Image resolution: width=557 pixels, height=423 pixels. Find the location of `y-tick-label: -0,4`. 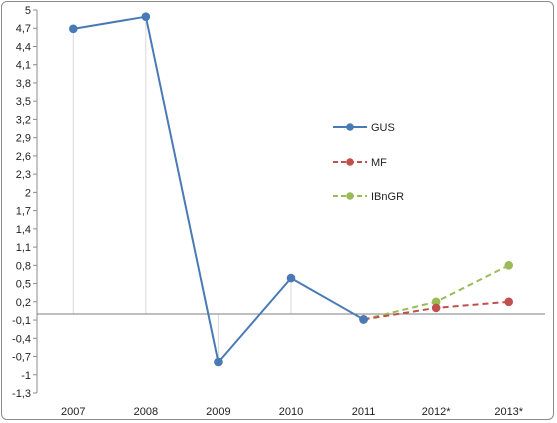

y-tick-label: -0,4 is located at coordinates (21, 339).